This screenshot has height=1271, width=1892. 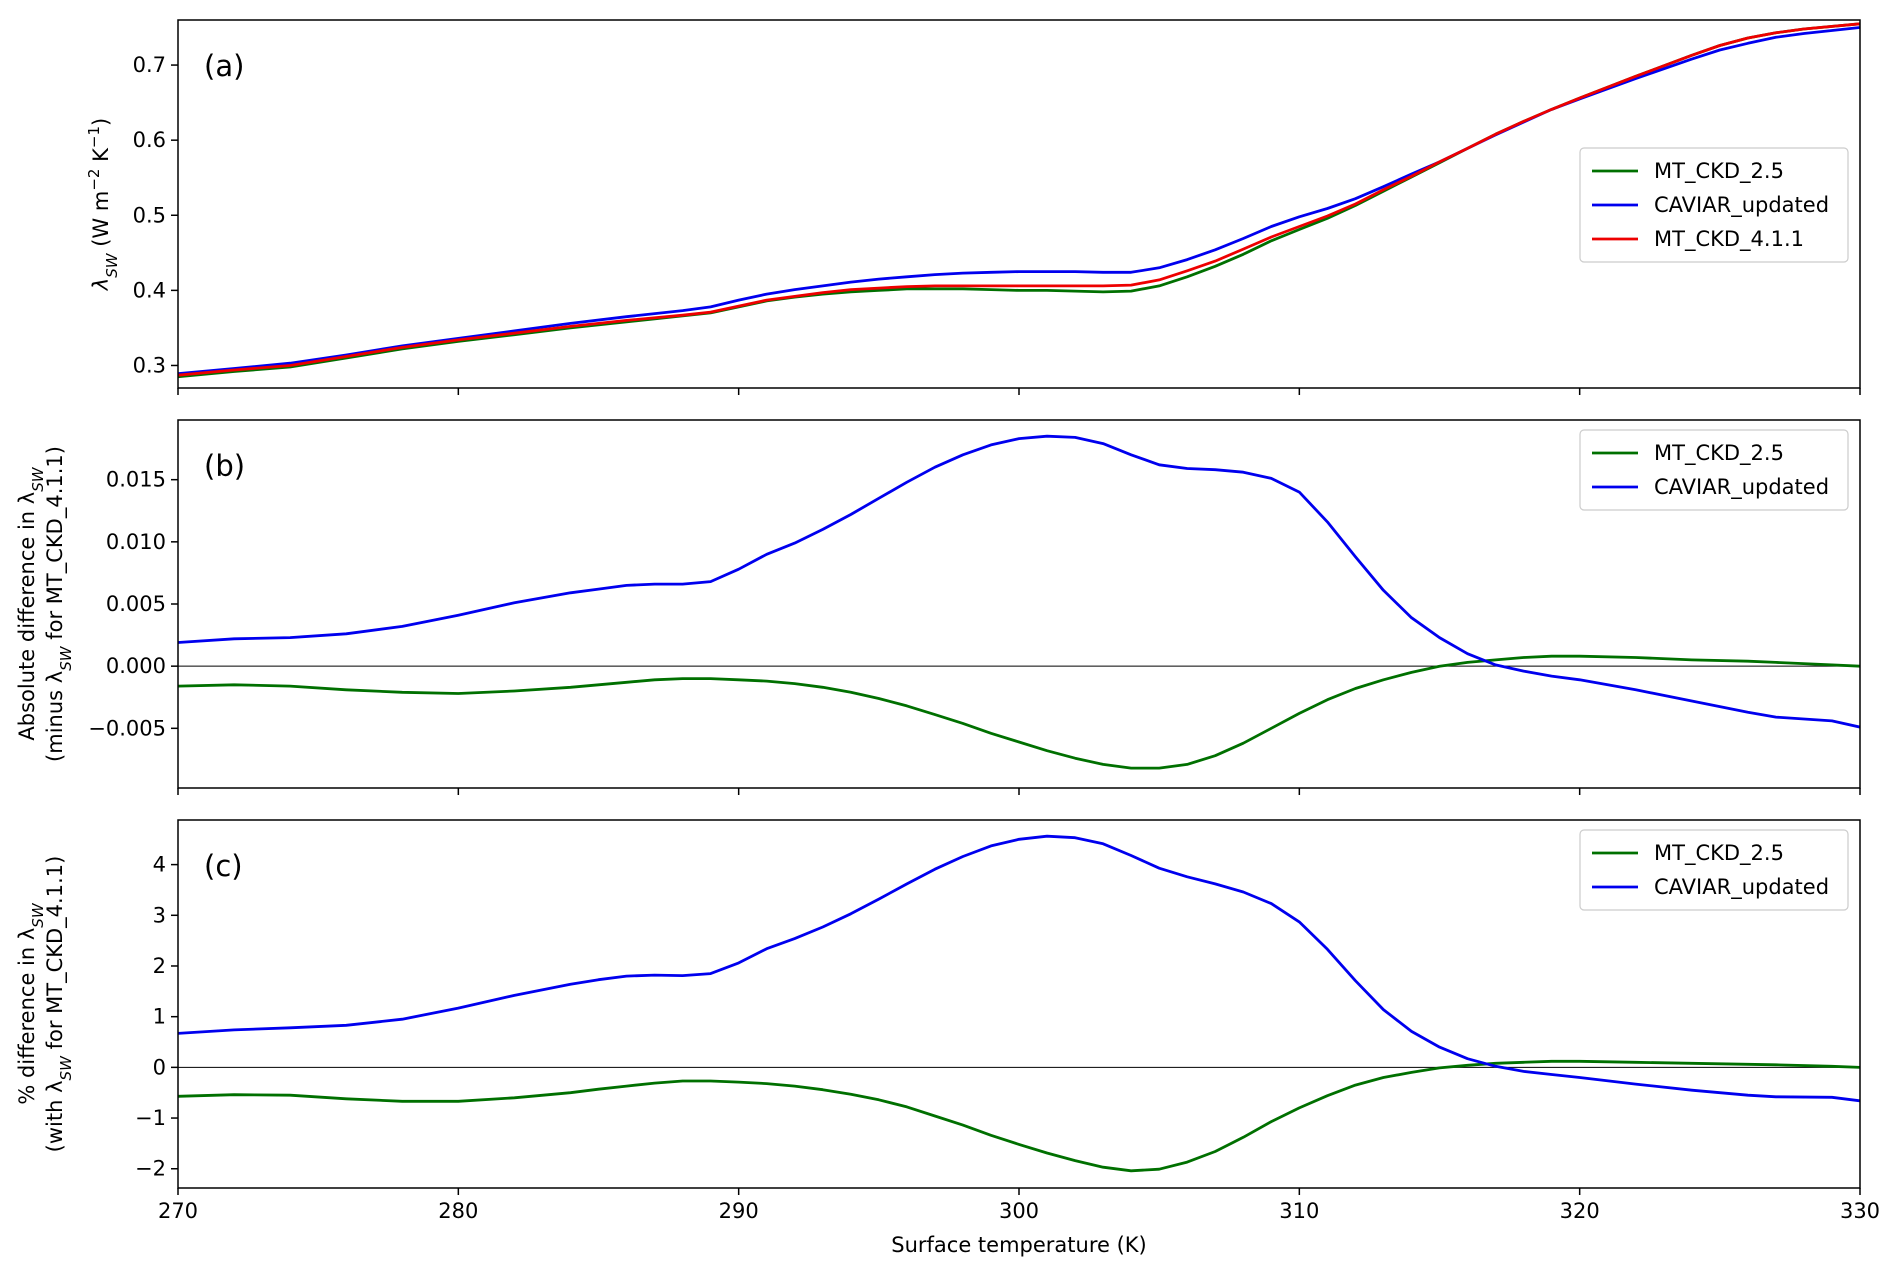 I want to click on x-tick-label: 280, so click(x=458, y=1211).